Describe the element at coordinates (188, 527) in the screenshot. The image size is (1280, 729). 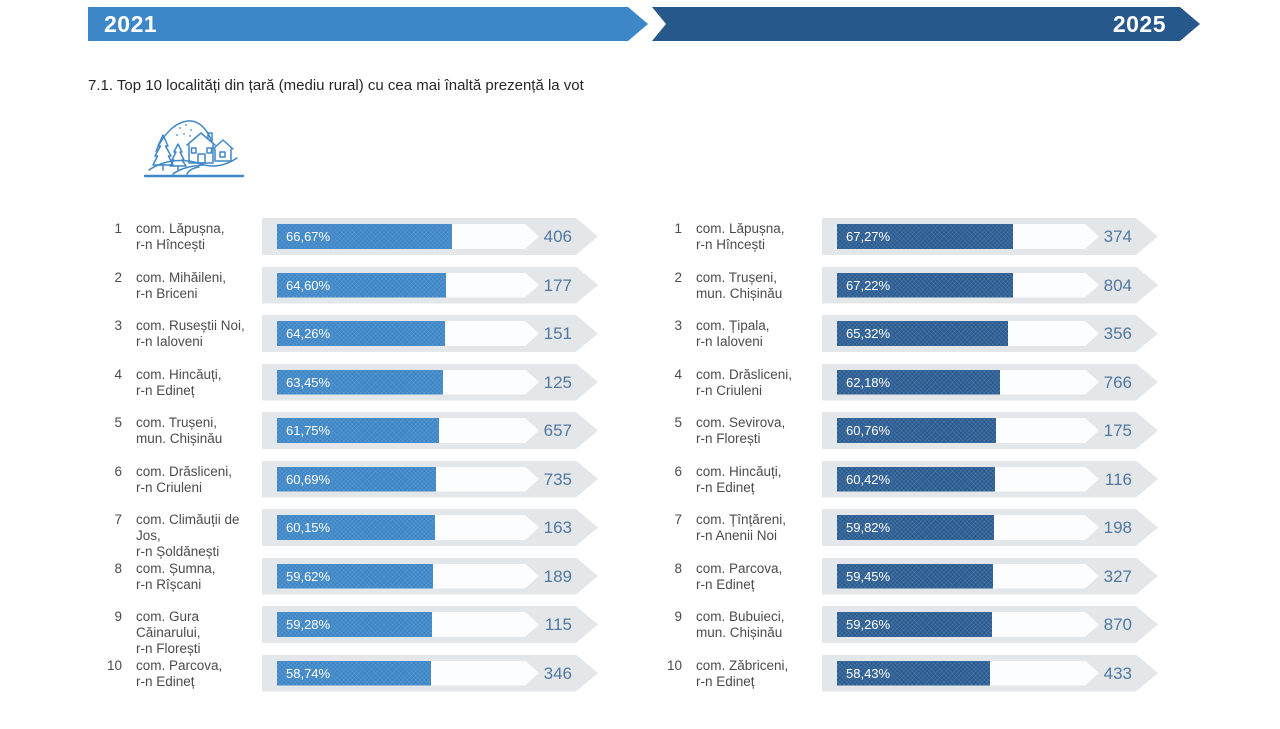
I see `locality-name: com. Climăuții de Jos,` at that location.